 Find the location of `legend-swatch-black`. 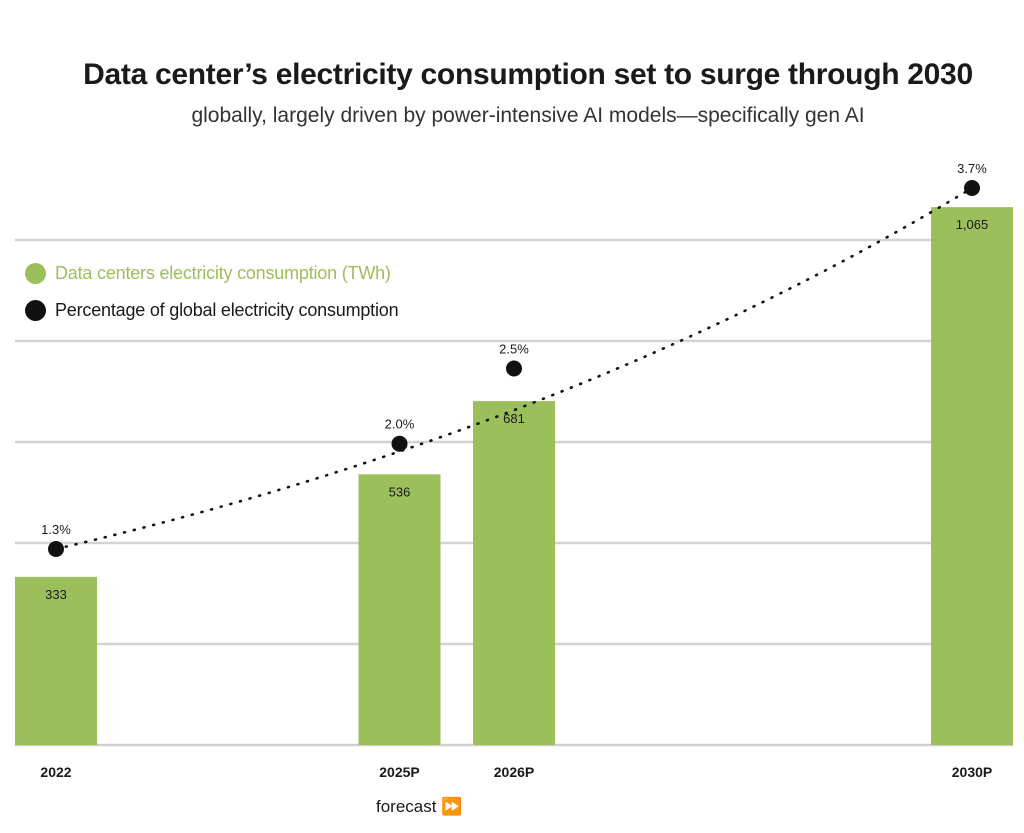

legend-swatch-black is located at coordinates (35, 310).